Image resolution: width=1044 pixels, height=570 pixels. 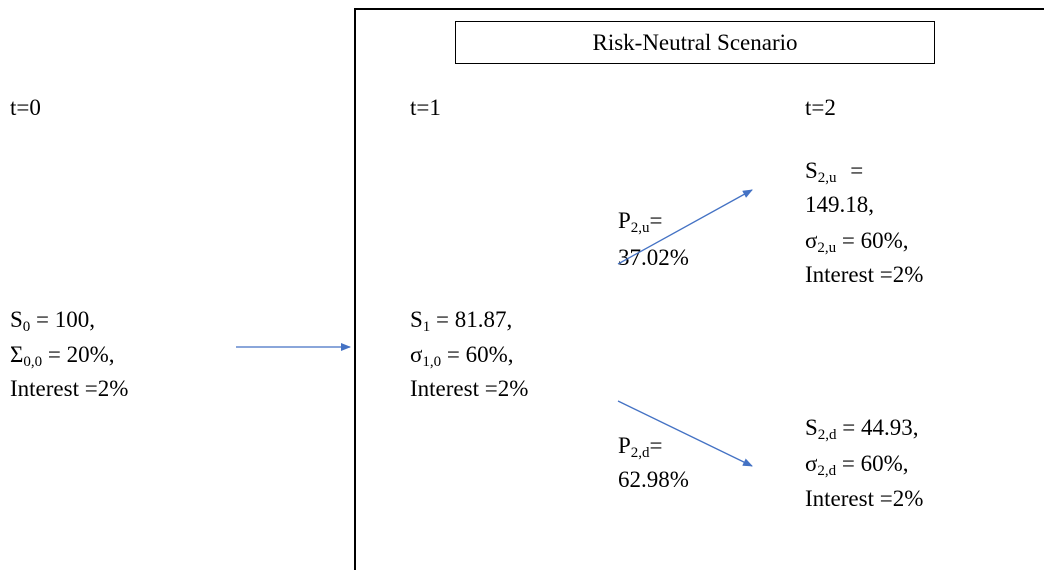 What do you see at coordinates (656, 445) in the screenshot?
I see `prob-down-equals: =` at bounding box center [656, 445].